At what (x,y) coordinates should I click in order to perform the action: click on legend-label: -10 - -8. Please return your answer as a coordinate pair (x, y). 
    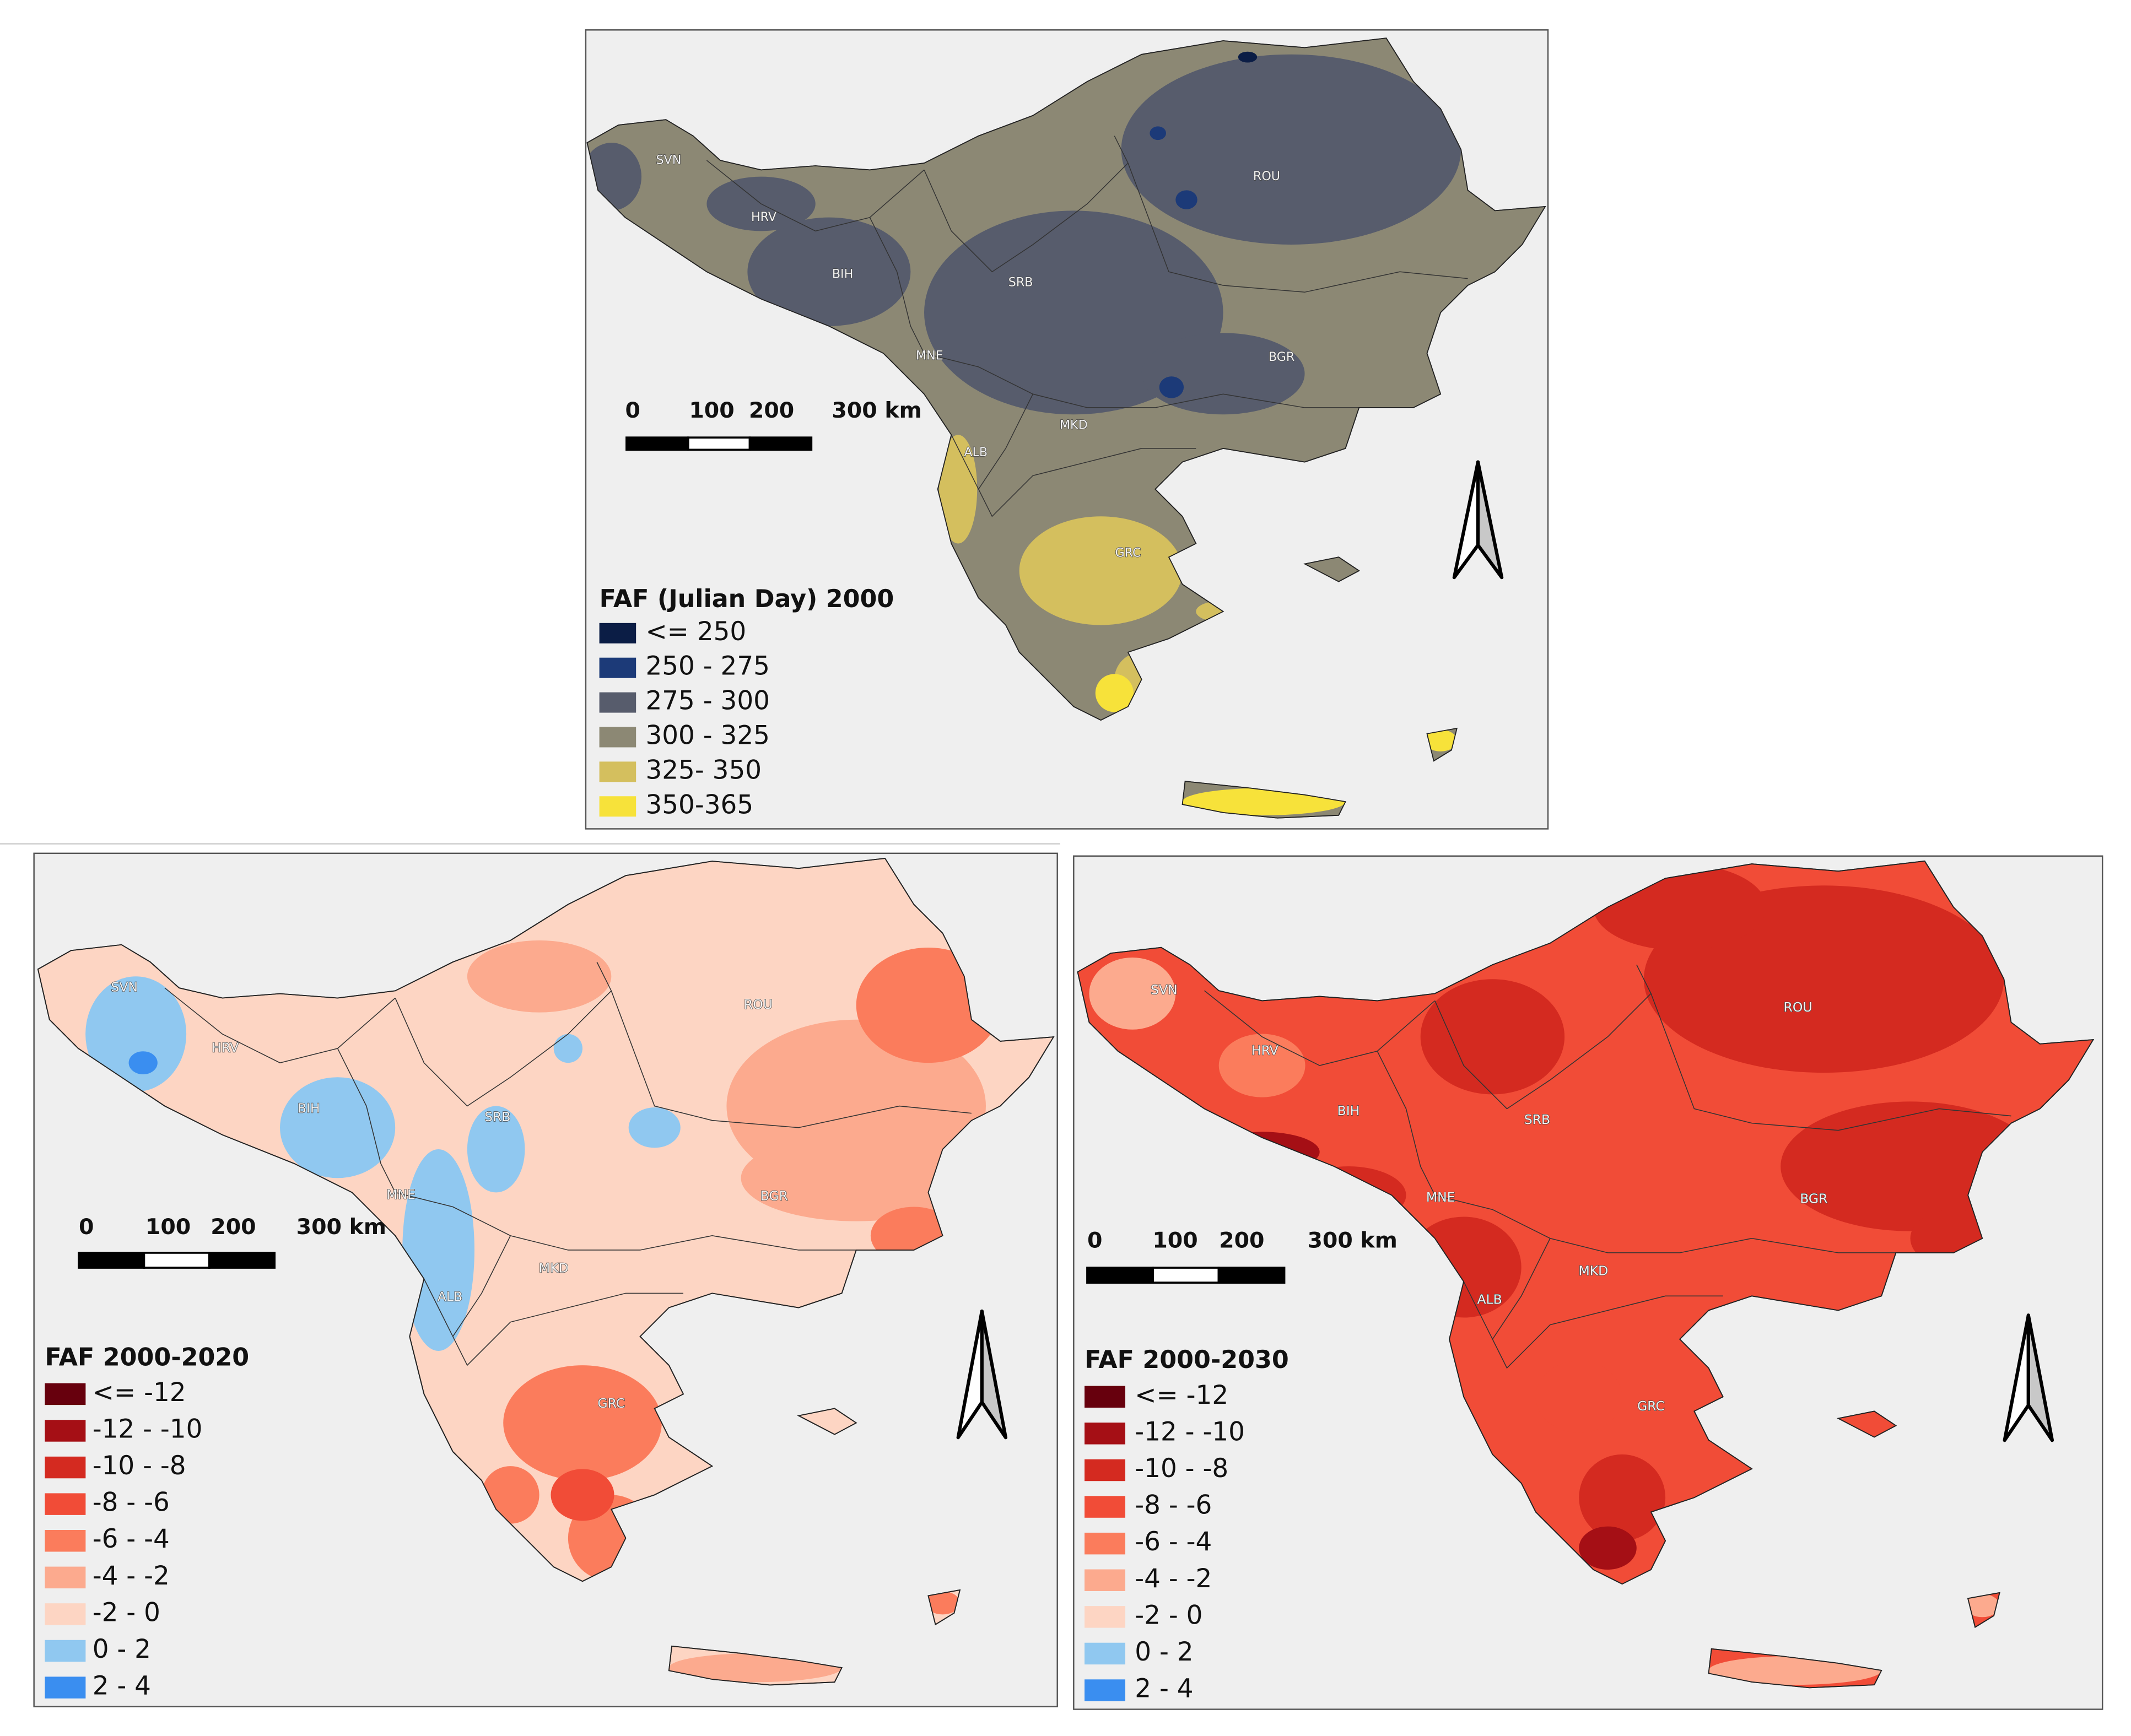
    Looking at the image, I should click on (1181, 1469).